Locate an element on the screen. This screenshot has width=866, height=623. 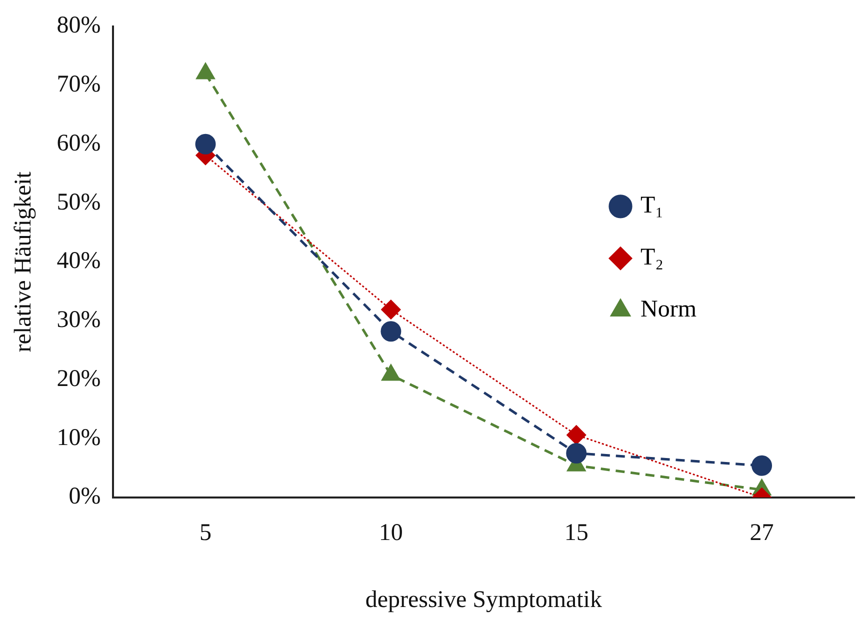
x-axis-title: depressive Symptomatik is located at coordinates (483, 599).